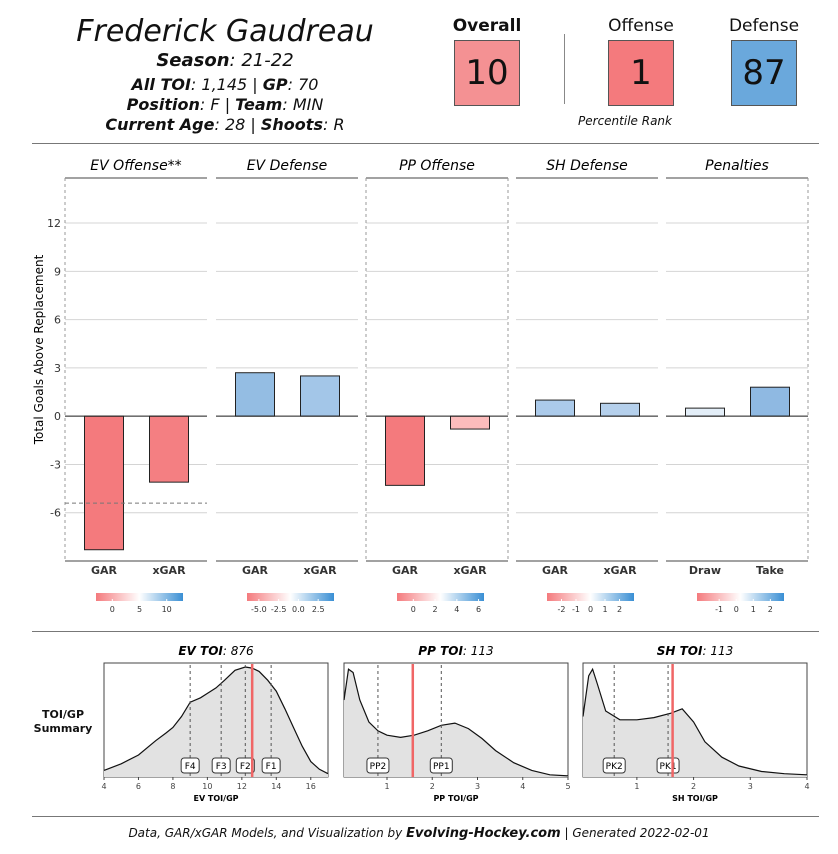 The height and width of the screenshot is (854, 838). I want to click on legend-tick-label: 0.0, so click(298, 609).